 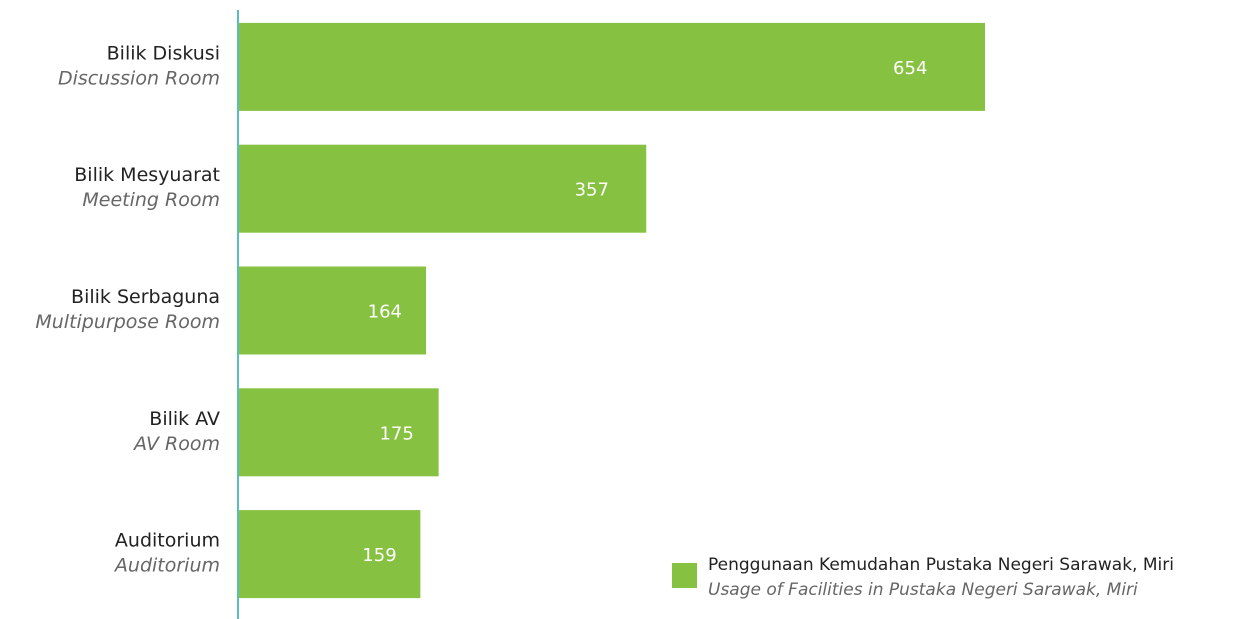 What do you see at coordinates (145, 297) in the screenshot?
I see `category-label: Bilik Serbaguna` at bounding box center [145, 297].